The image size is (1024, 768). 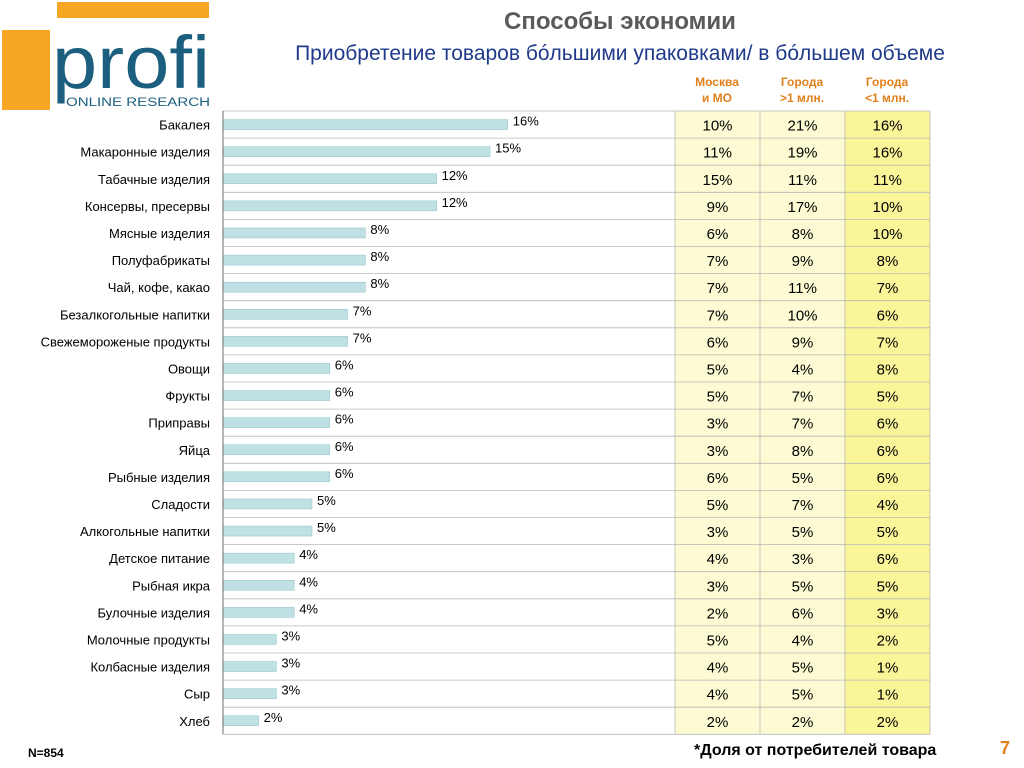 I want to click on page-number: 7, so click(x=1005, y=748).